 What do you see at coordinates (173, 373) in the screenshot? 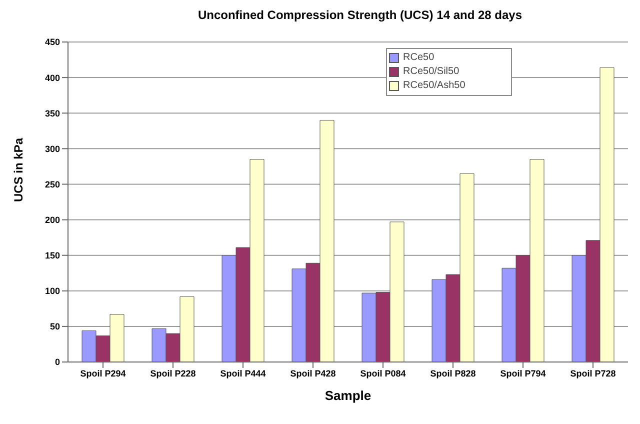
I see `x-tick-label: Spoil P228` at bounding box center [173, 373].